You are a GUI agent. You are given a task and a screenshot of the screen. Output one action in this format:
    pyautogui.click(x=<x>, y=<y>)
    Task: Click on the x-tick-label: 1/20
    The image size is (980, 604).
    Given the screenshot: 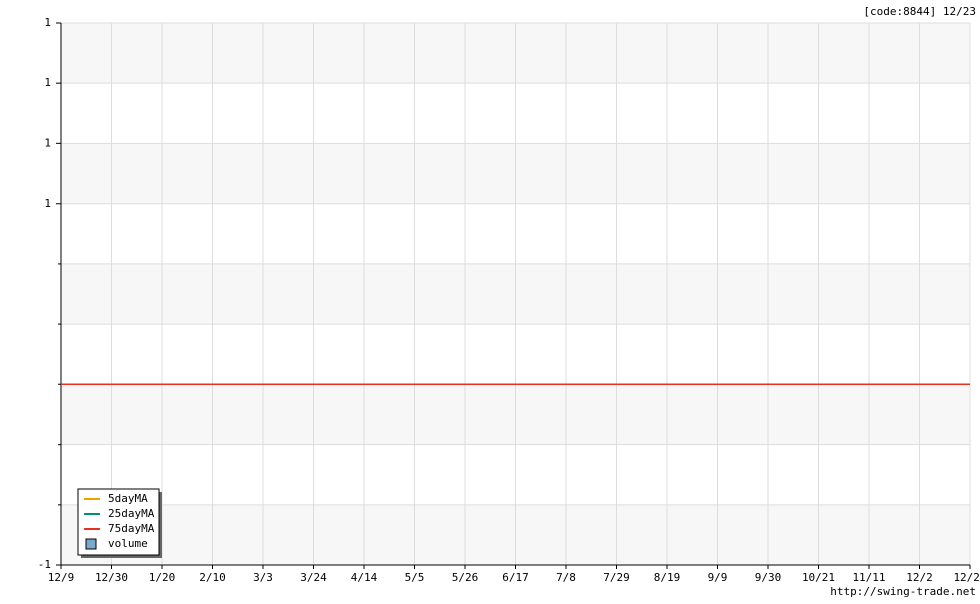 What is the action you would take?
    pyautogui.click(x=162, y=577)
    